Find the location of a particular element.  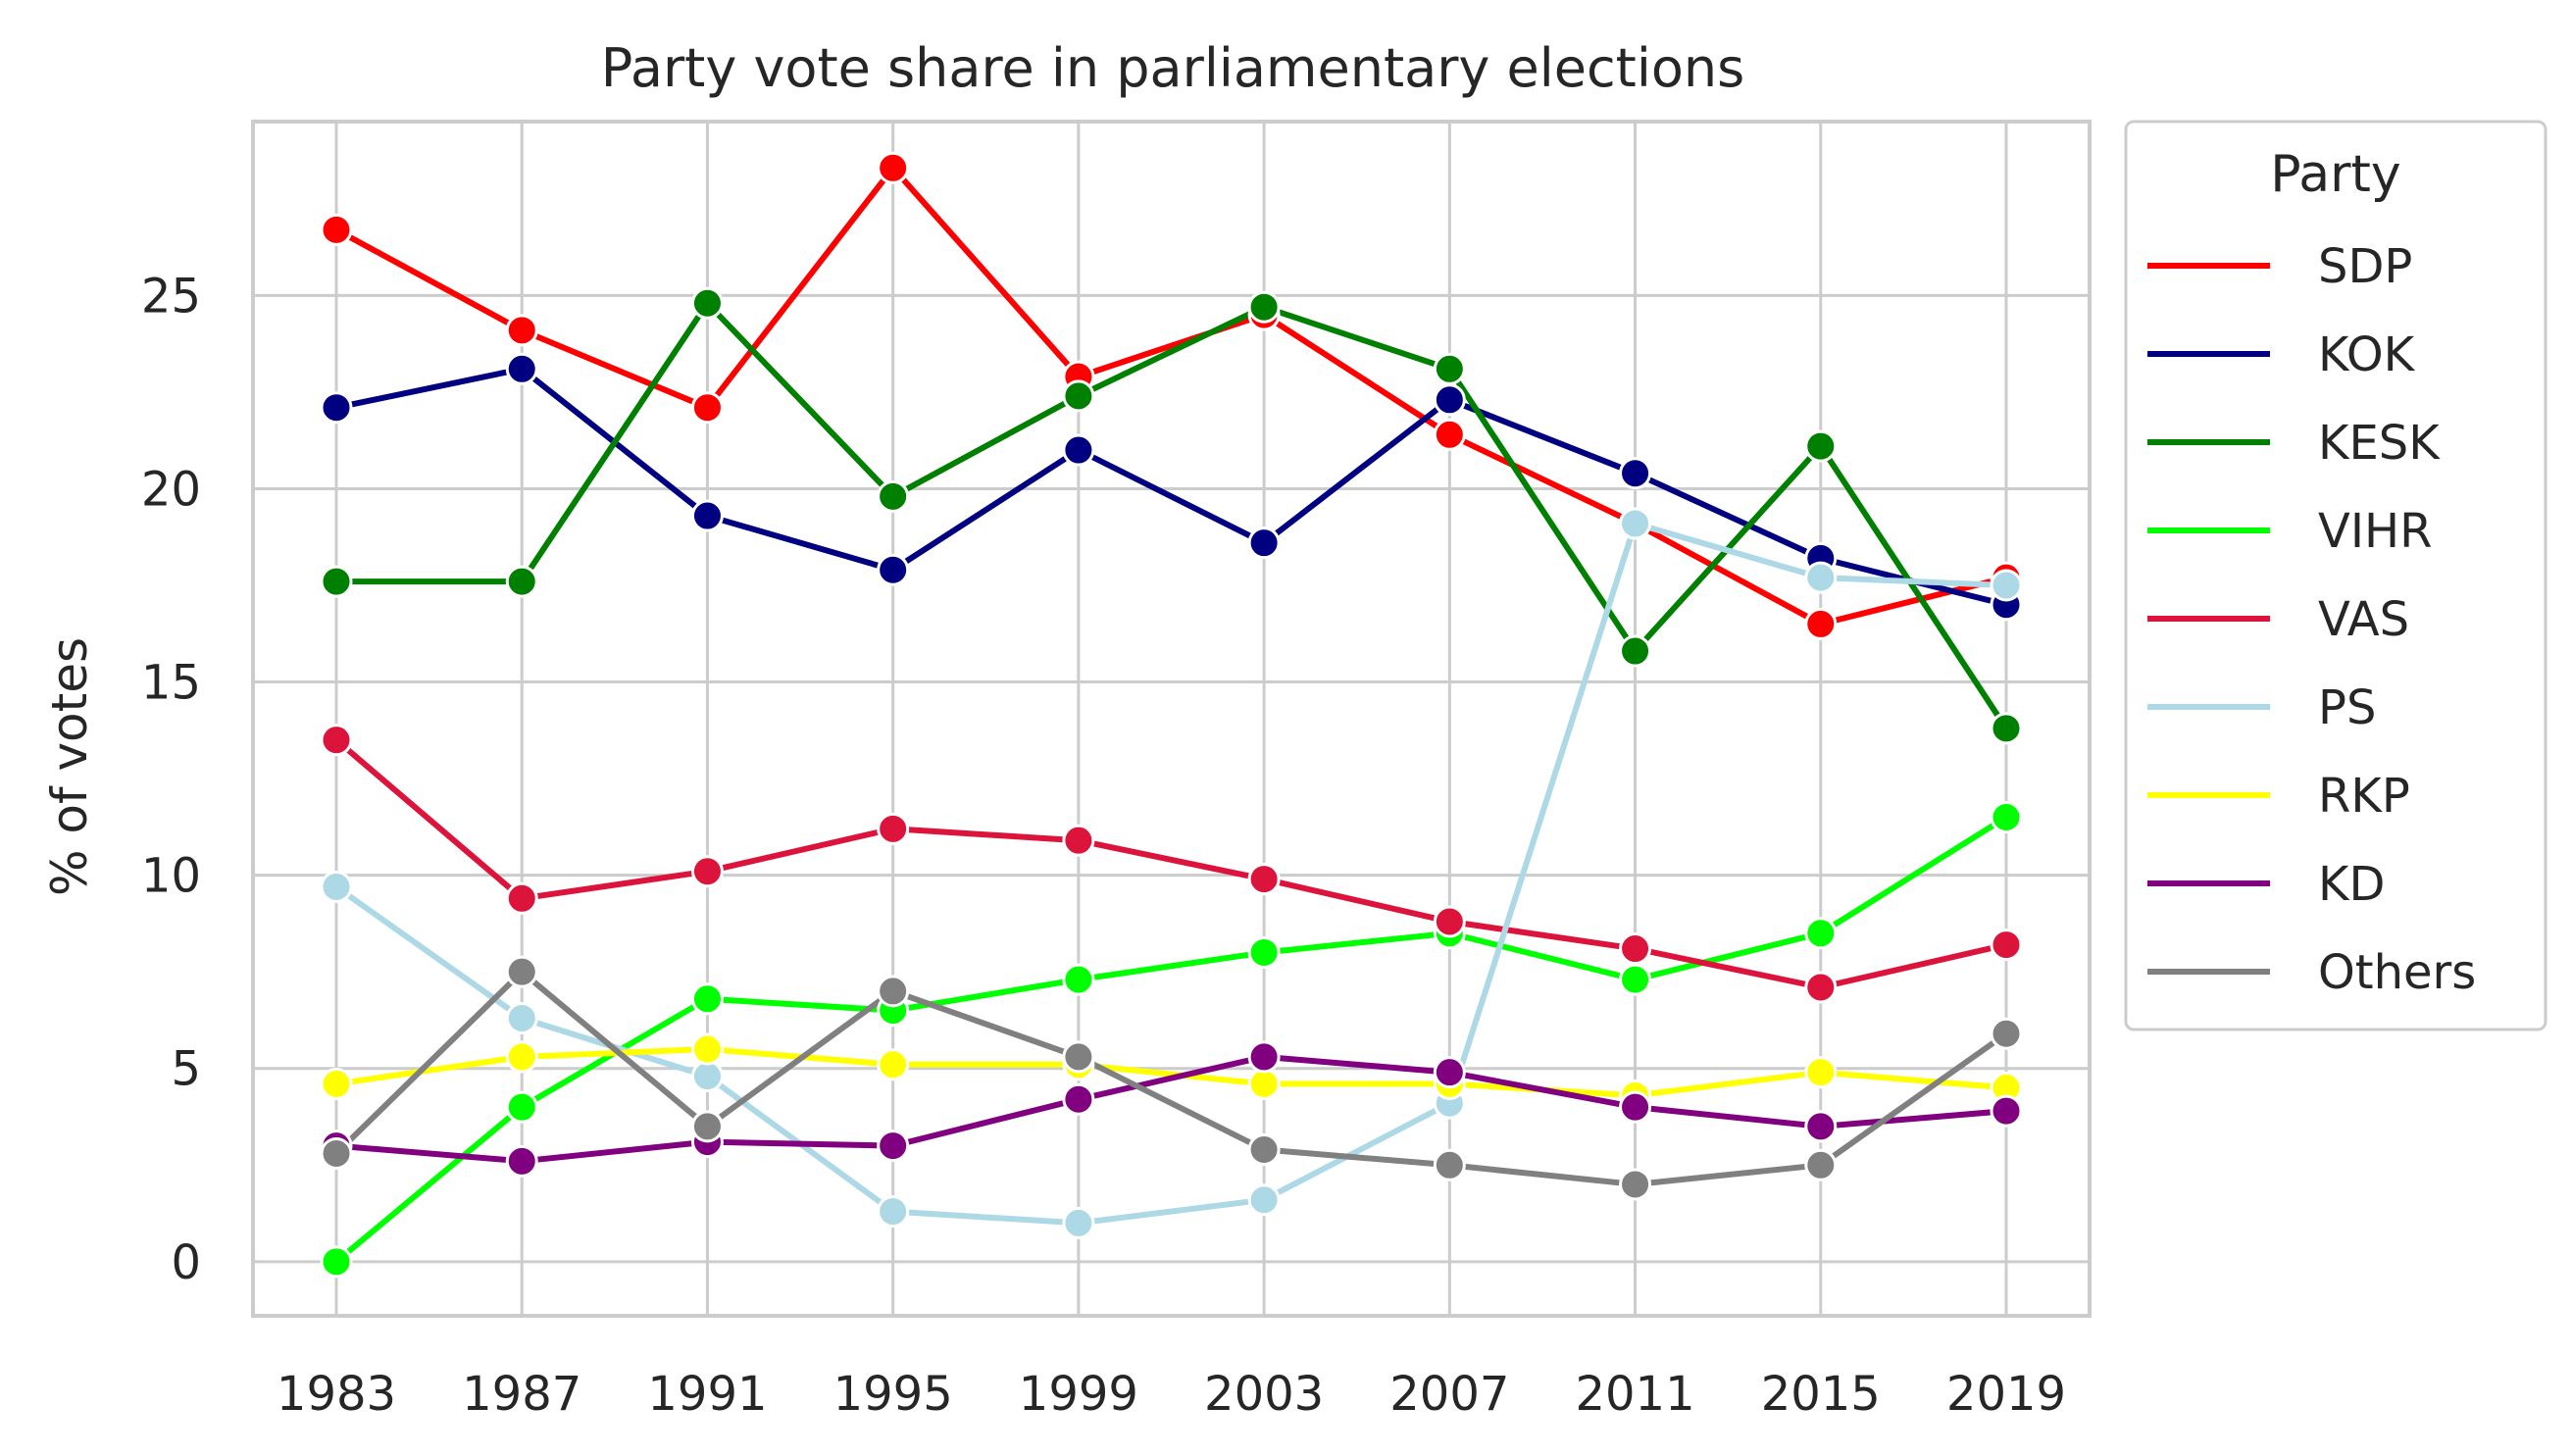

legend-title: Party is located at coordinates (2335, 174).